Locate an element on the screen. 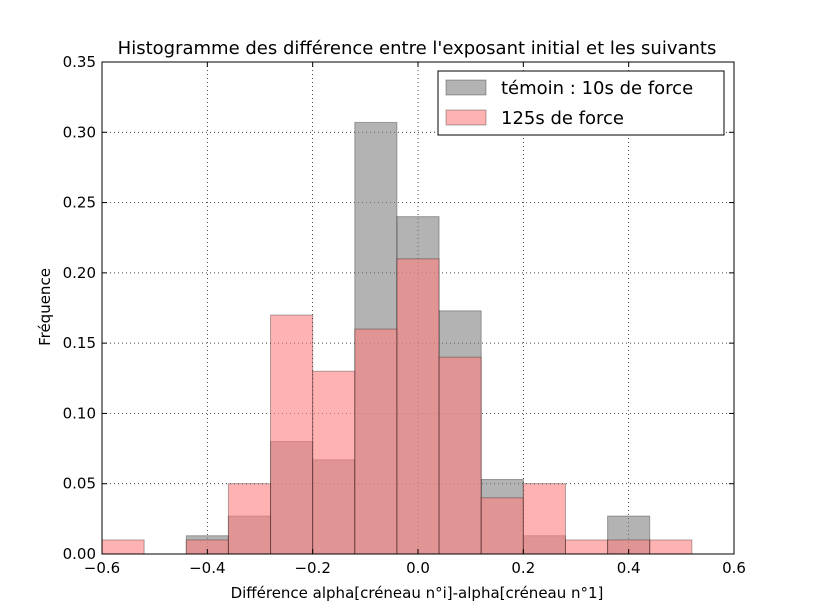  y-tick-label: 0.30 is located at coordinates (79, 132).